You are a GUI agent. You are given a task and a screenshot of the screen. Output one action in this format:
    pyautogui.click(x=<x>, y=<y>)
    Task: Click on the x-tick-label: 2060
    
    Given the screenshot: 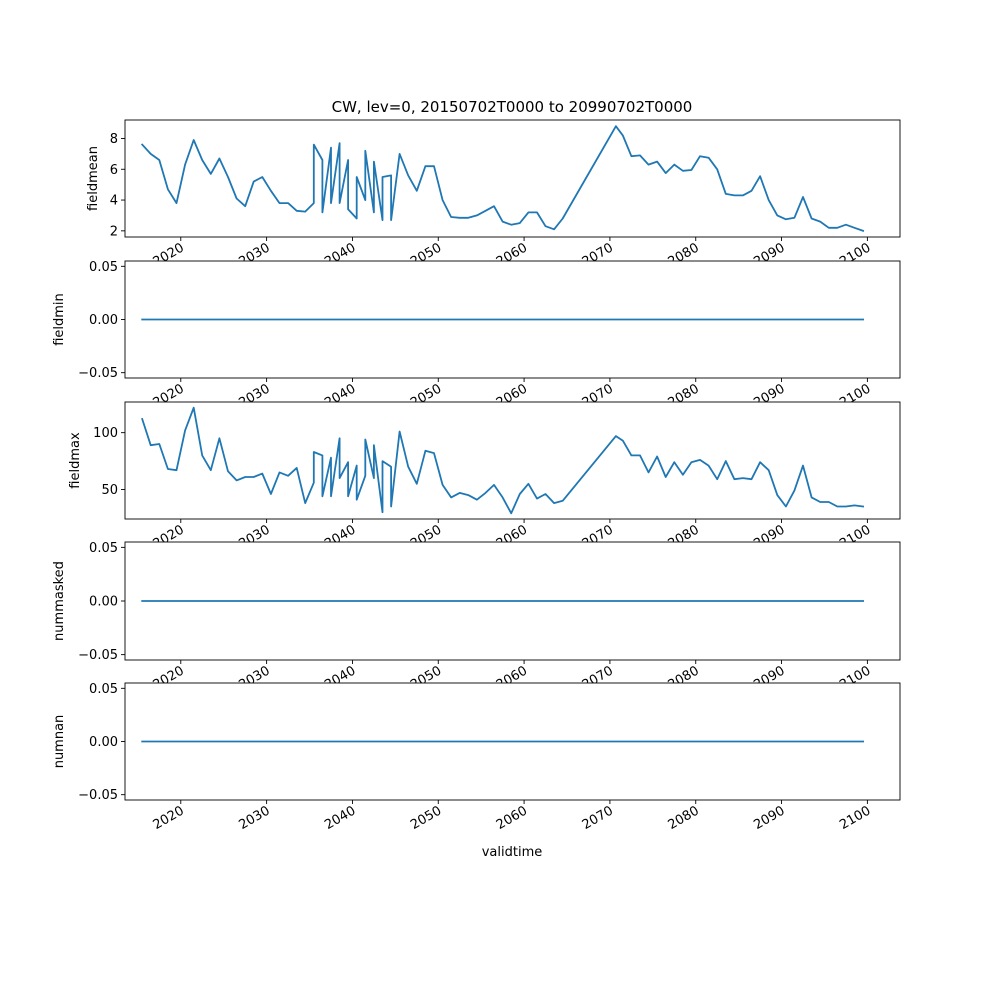 What is the action you would take?
    pyautogui.click(x=512, y=818)
    